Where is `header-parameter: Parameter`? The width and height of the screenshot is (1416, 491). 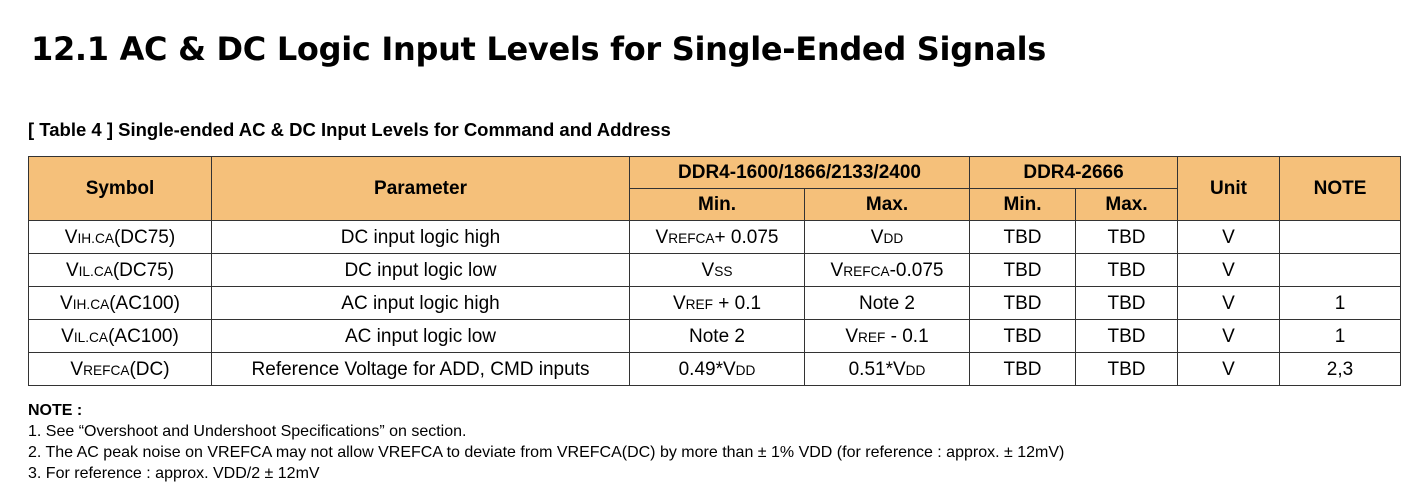 header-parameter: Parameter is located at coordinates (420, 188).